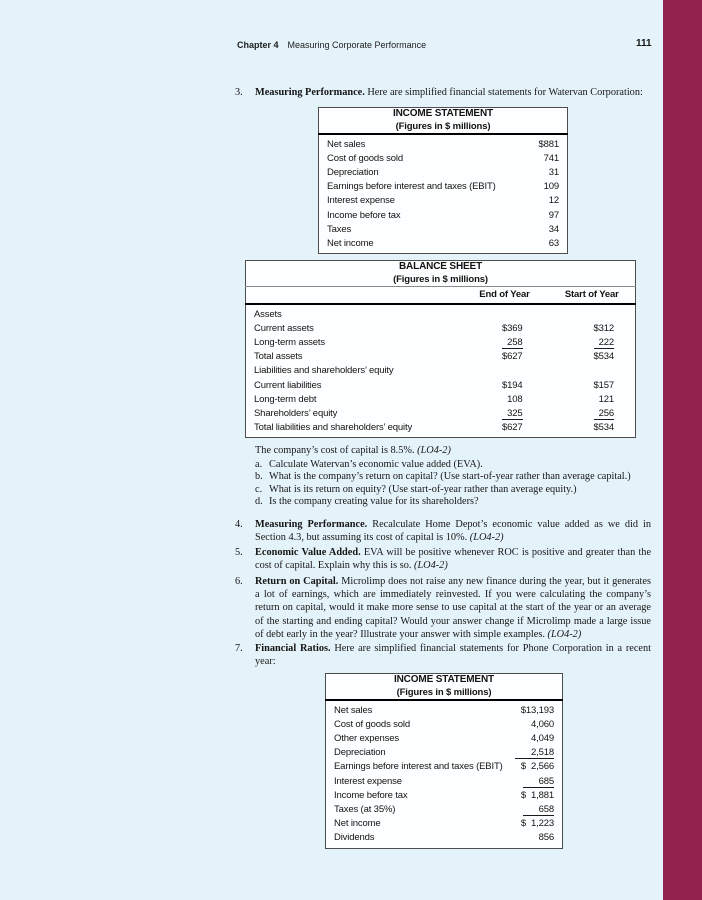  What do you see at coordinates (551, 158) in the screenshot?
I see `row-value: 741` at bounding box center [551, 158].